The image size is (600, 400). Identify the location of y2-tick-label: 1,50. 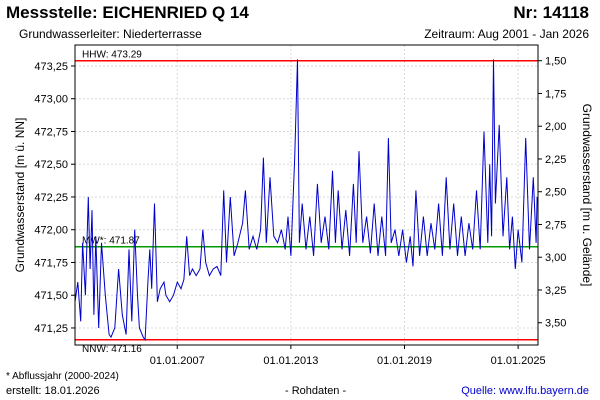
(555, 62).